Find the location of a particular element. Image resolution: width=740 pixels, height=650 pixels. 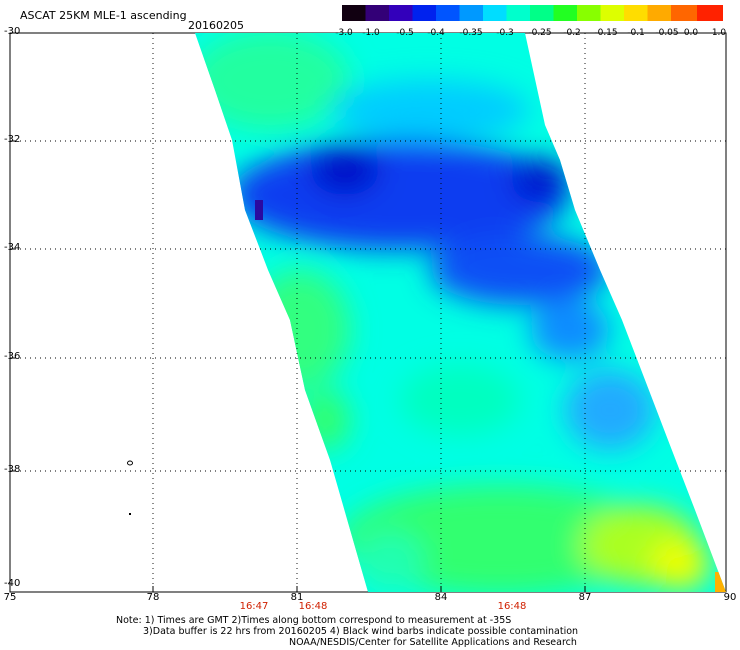

product-title: ASCAT 25KM MLE-1 ascending is located at coordinates (103, 15).